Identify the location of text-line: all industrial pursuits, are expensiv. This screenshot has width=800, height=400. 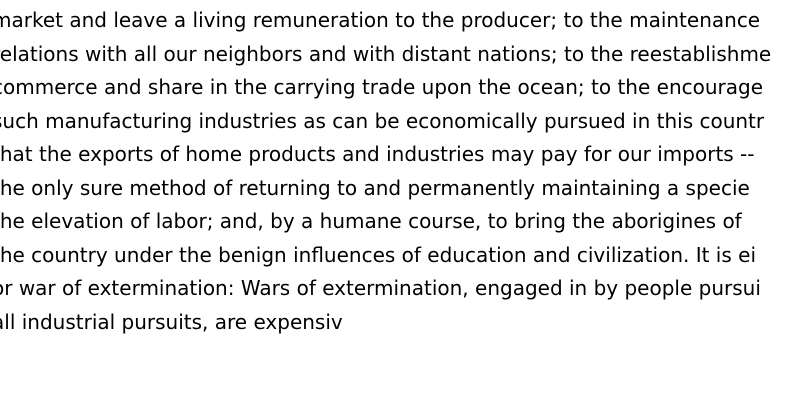
(171, 321).